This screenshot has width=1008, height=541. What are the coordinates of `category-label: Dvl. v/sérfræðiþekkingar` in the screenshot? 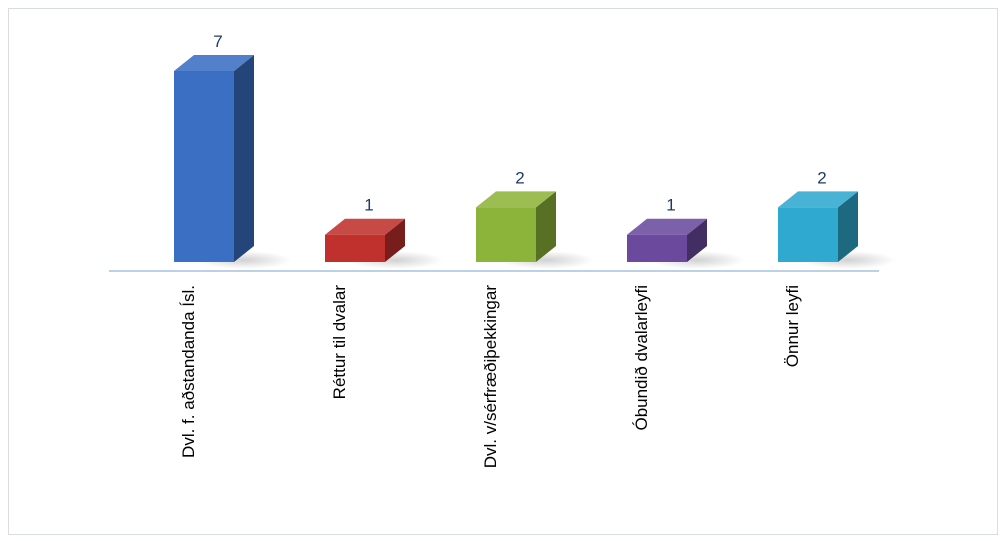 It's located at (490, 377).